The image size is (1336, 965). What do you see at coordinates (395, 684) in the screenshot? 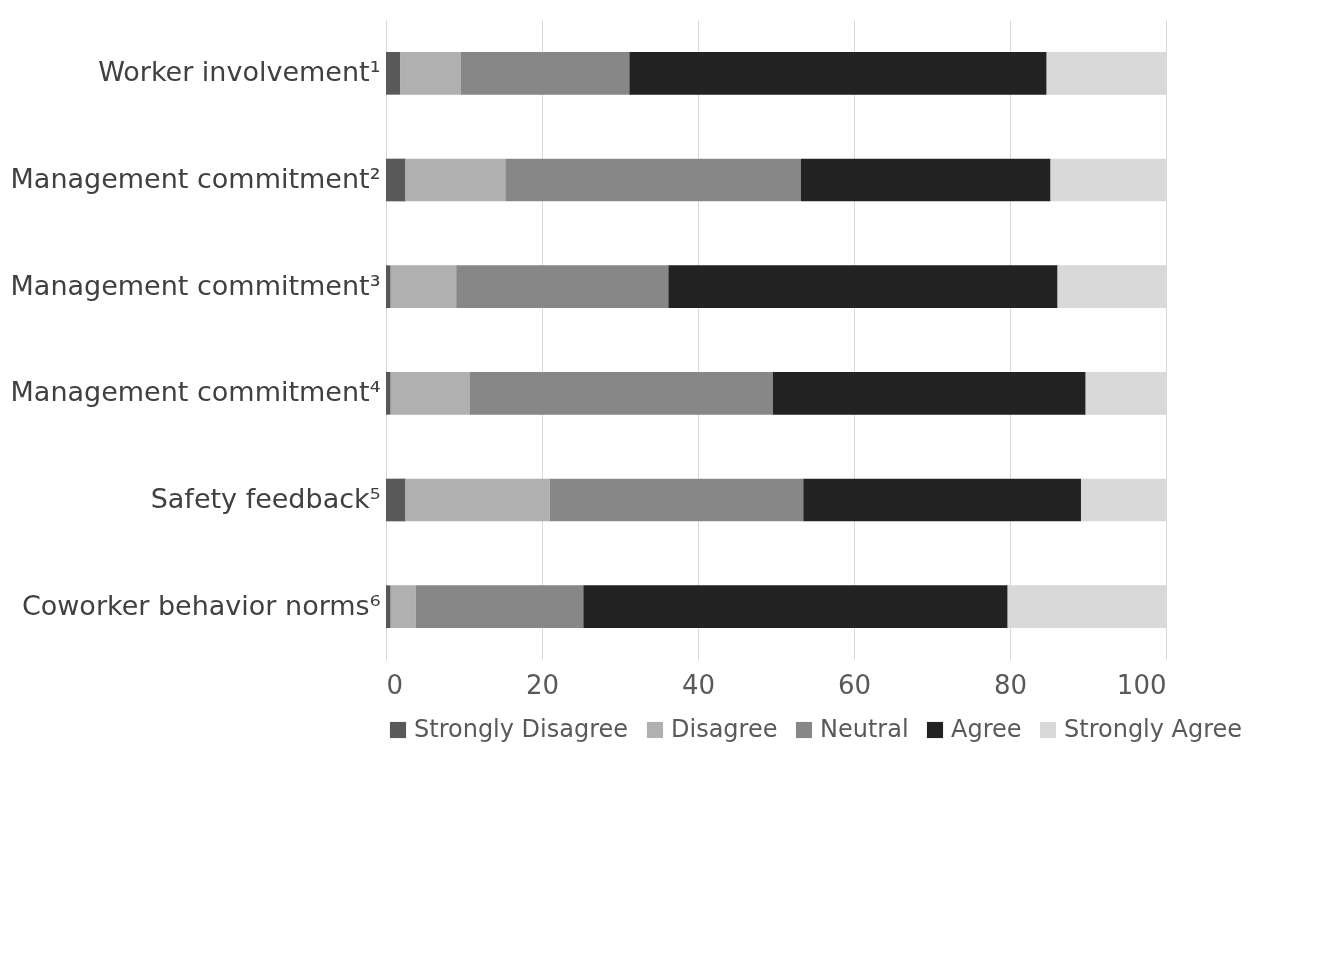
I see `x-tick-label: 0` at bounding box center [395, 684].